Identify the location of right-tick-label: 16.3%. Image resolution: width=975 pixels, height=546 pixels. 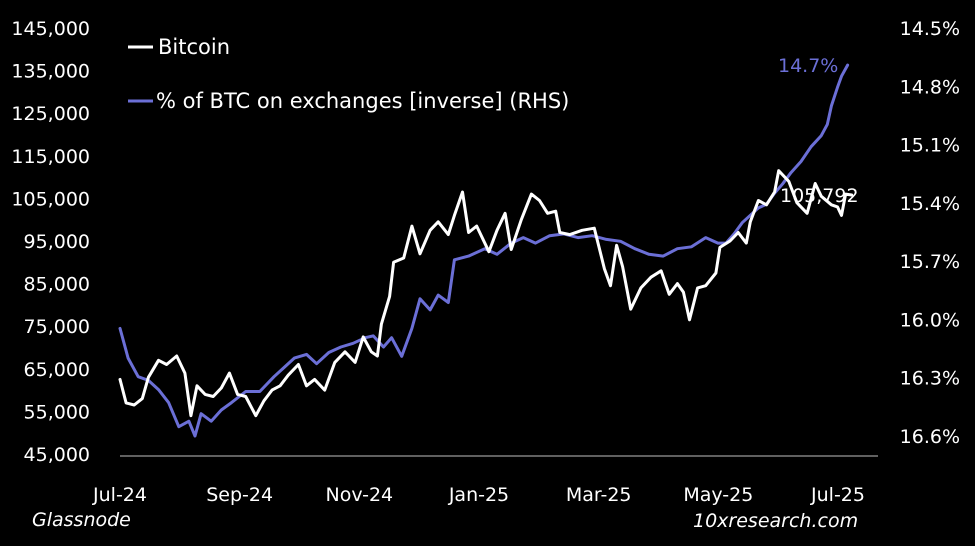
(930, 379).